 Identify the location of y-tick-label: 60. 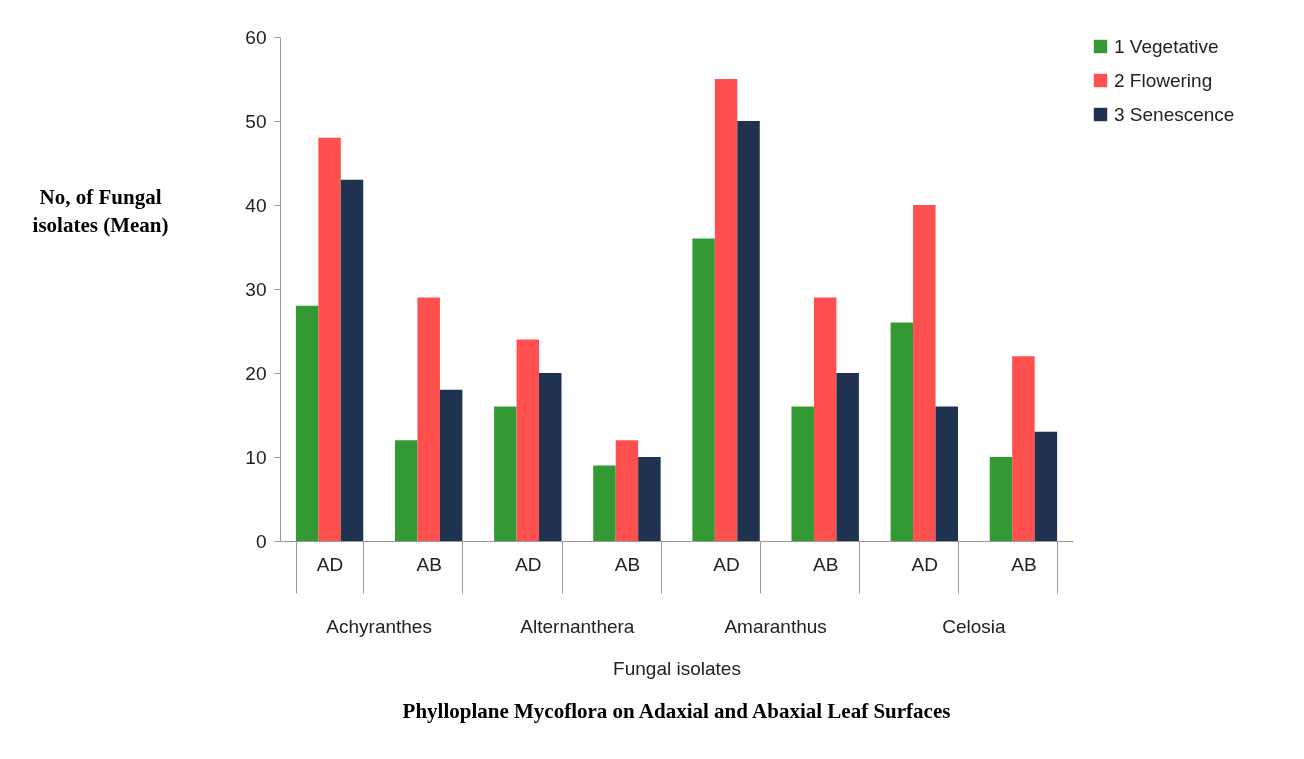
(256, 37).